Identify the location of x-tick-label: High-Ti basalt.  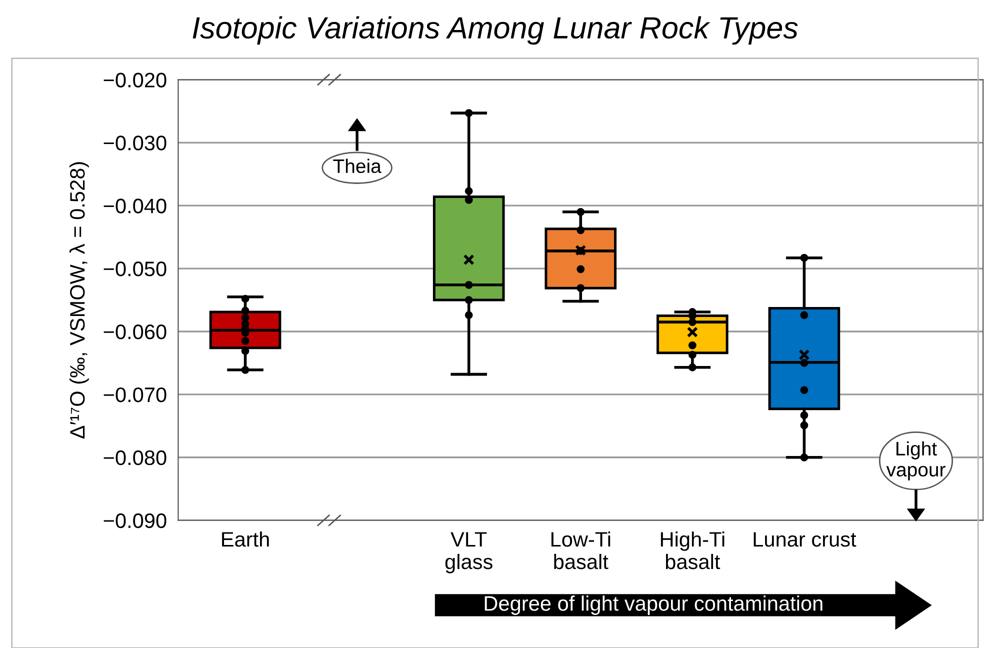
(692, 550).